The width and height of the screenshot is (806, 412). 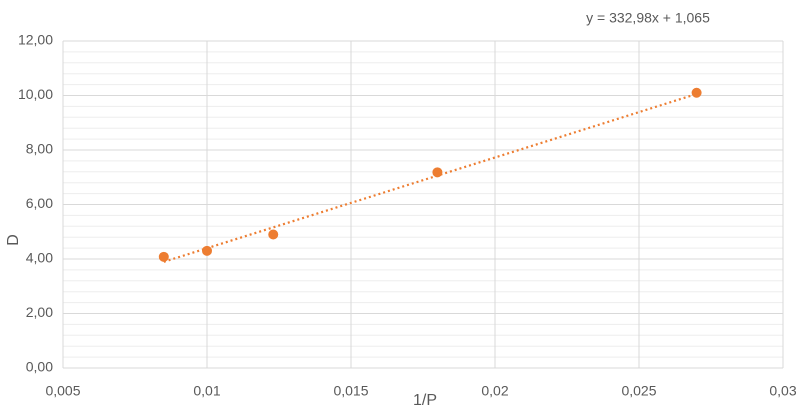 What do you see at coordinates (39, 149) in the screenshot?
I see `y-tick-label: 8,00` at bounding box center [39, 149].